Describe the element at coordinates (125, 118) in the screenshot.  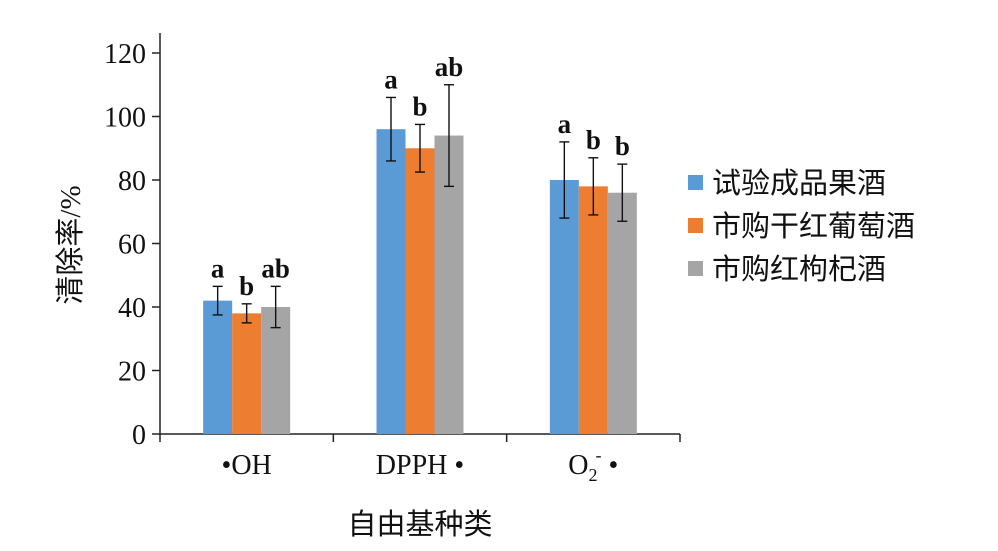
I see `y-tick-label: 100` at that location.